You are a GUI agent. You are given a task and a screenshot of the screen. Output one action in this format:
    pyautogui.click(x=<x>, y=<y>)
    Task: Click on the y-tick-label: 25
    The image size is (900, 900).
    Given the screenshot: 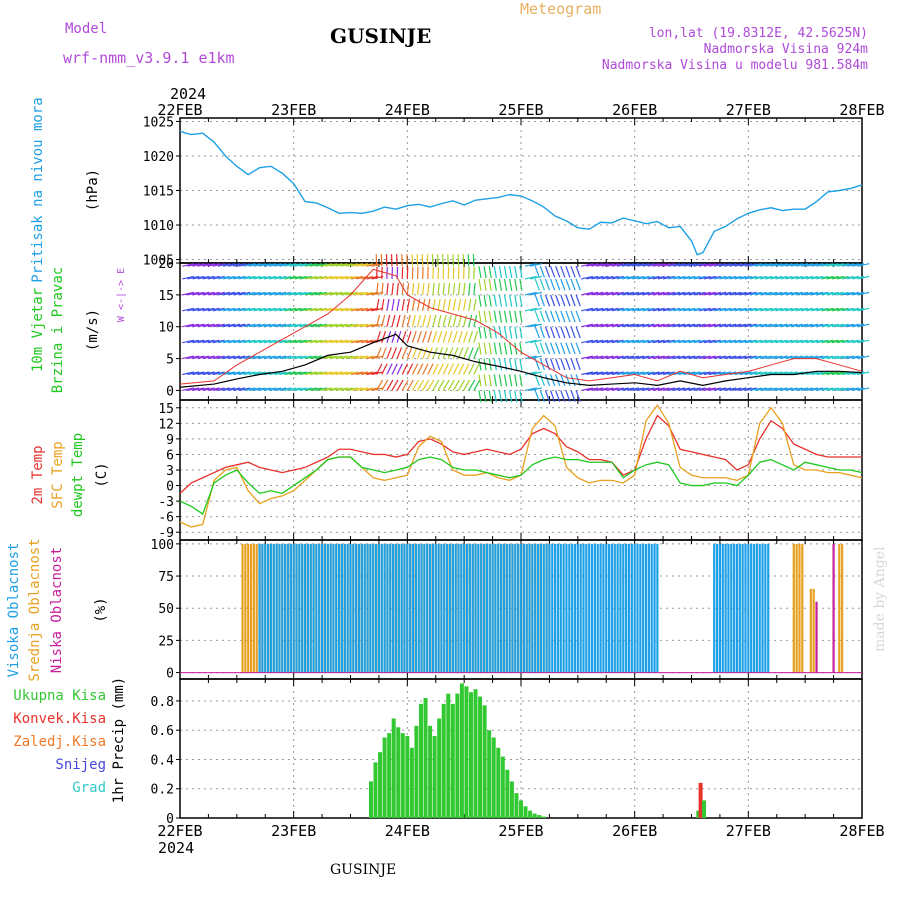 What is the action you would take?
    pyautogui.click(x=166, y=641)
    